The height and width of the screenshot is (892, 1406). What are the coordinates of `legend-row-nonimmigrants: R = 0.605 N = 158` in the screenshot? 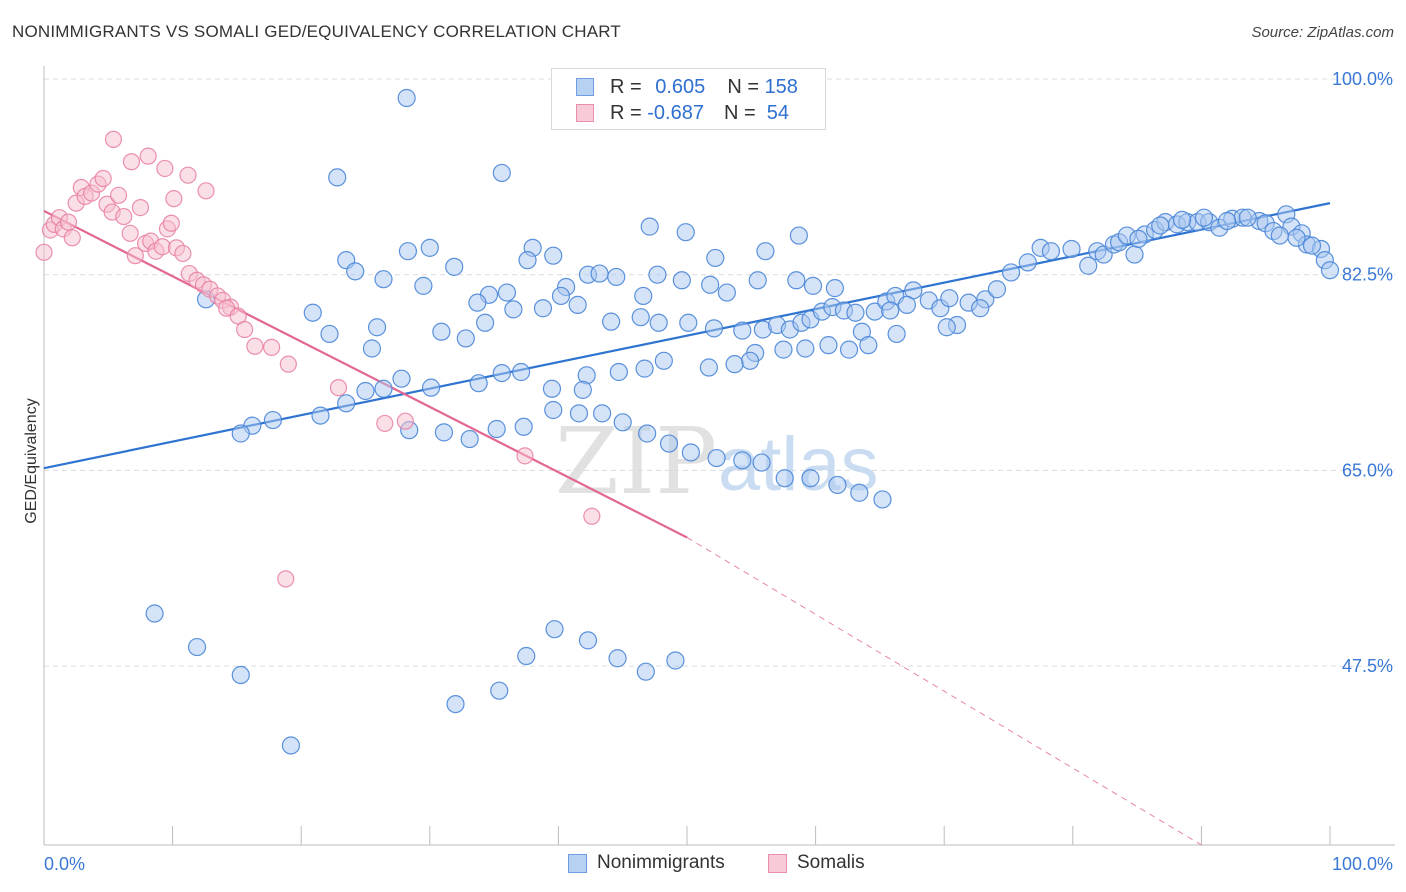 It's located at (687, 87).